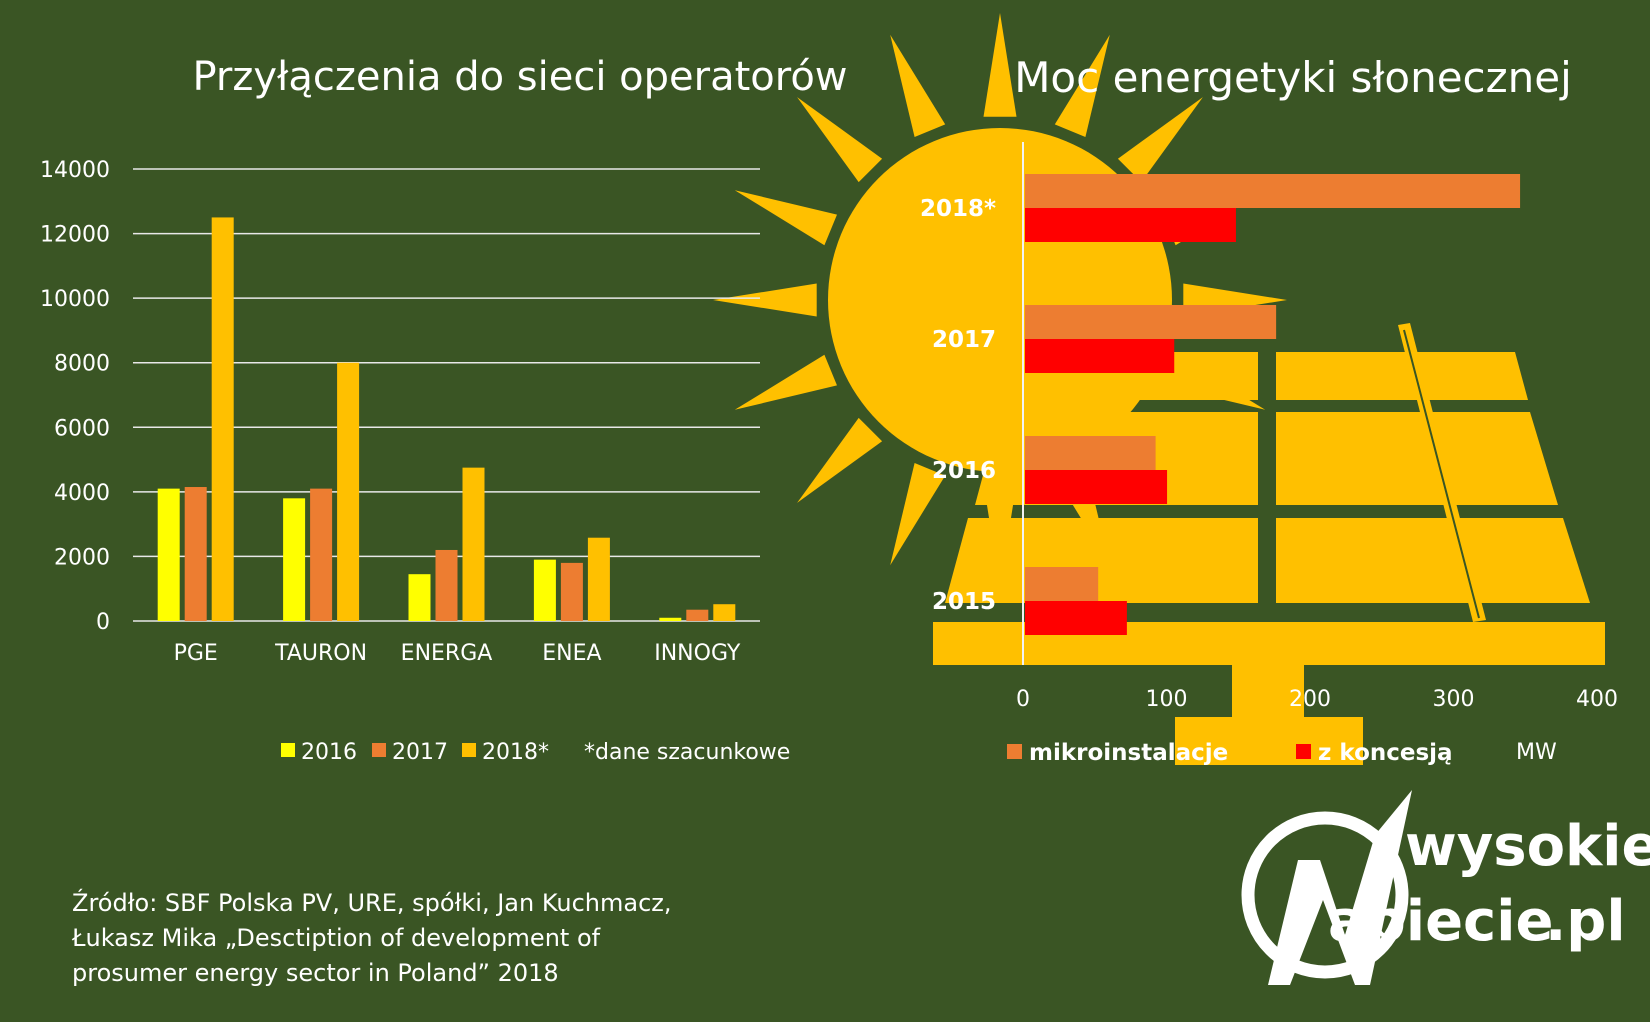  What do you see at coordinates (1273, 191) in the screenshot?
I see `bar-2018-mikro` at bounding box center [1273, 191].